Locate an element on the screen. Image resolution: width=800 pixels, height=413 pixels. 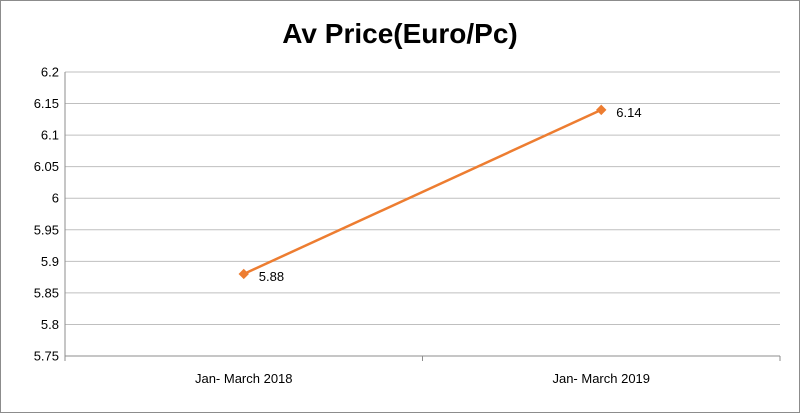
y-axis-tick-labels: 5.75 5.8 5.85 5.9 5.95 6 6.05 6.1 6.15 6.2 is located at coordinates (46, 214).